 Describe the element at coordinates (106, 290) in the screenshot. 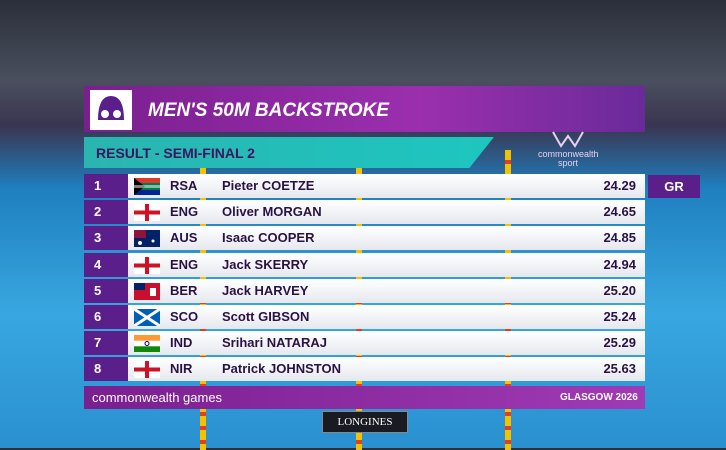

I see `rank: 5` at that location.